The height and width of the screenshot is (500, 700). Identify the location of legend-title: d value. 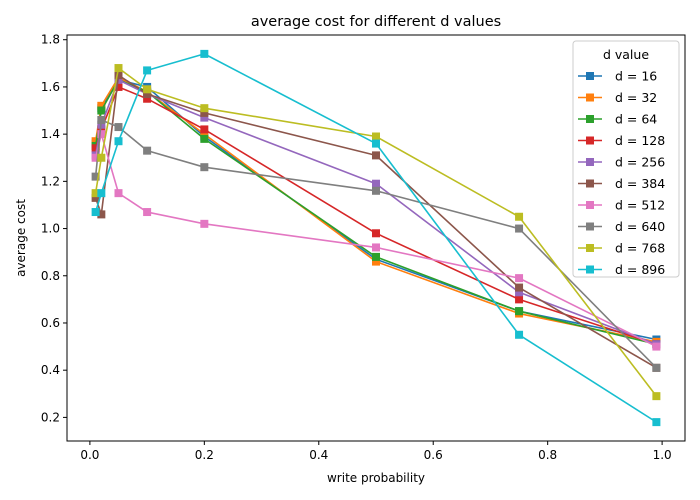
(626, 54).